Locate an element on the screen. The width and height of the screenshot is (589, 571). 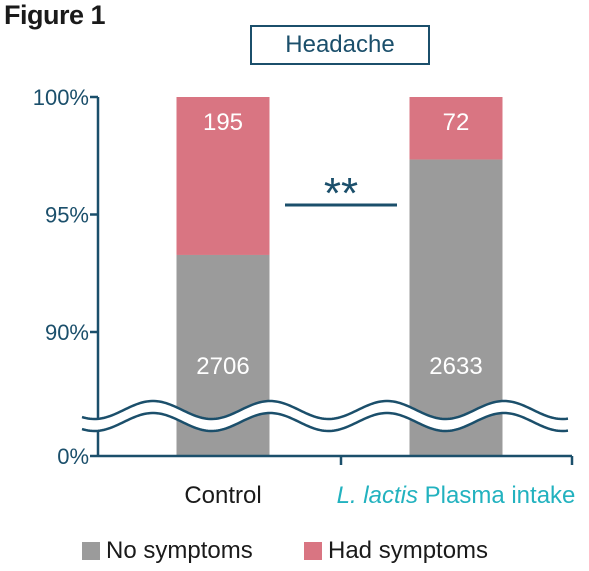
y-tick-label: 95% is located at coordinates (67, 215).